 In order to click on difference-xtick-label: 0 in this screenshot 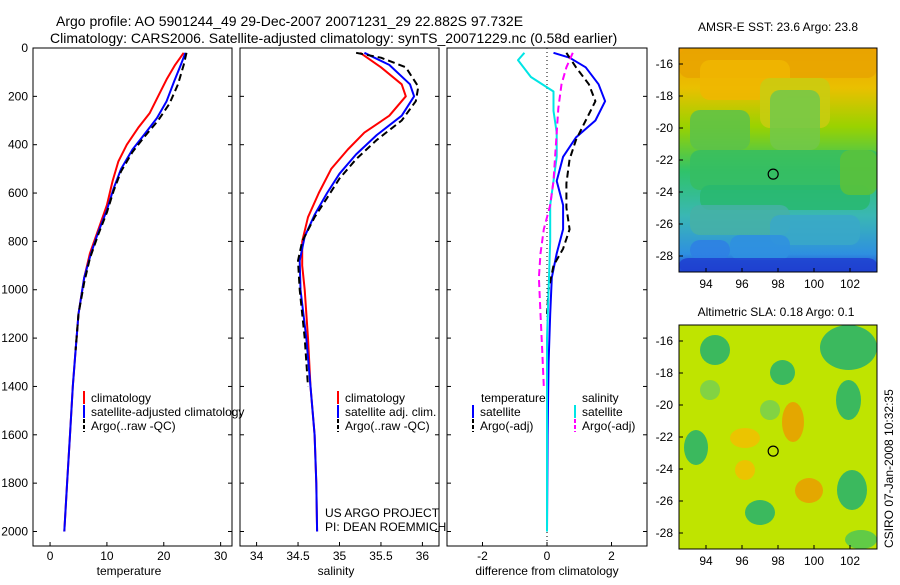, I will do `click(547, 556)`.